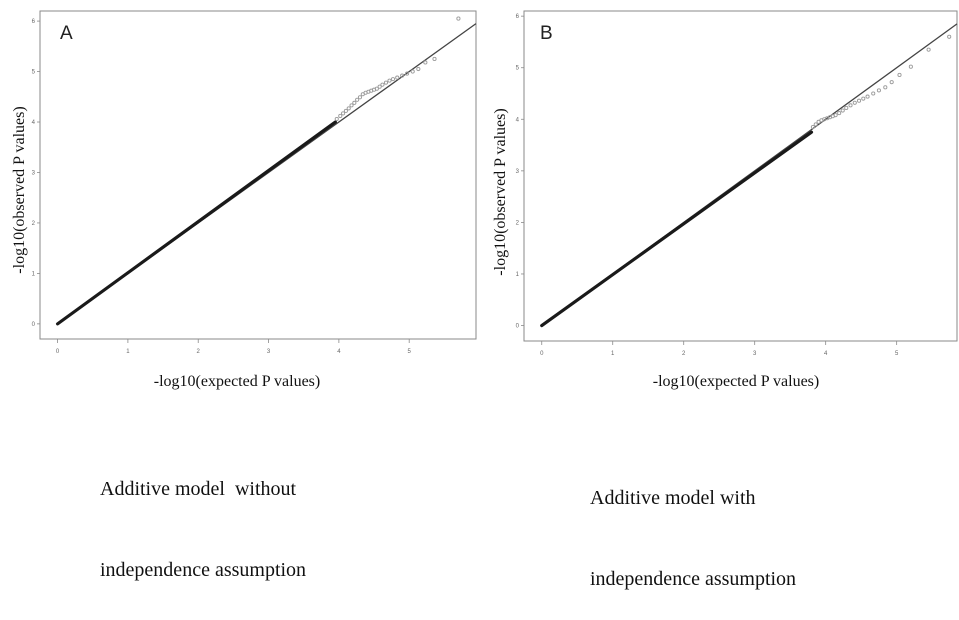 This screenshot has height=620, width=959. Describe the element at coordinates (19, 189) in the screenshot. I see `panel-a-y-axis-title: -log10(observed P values)` at that location.